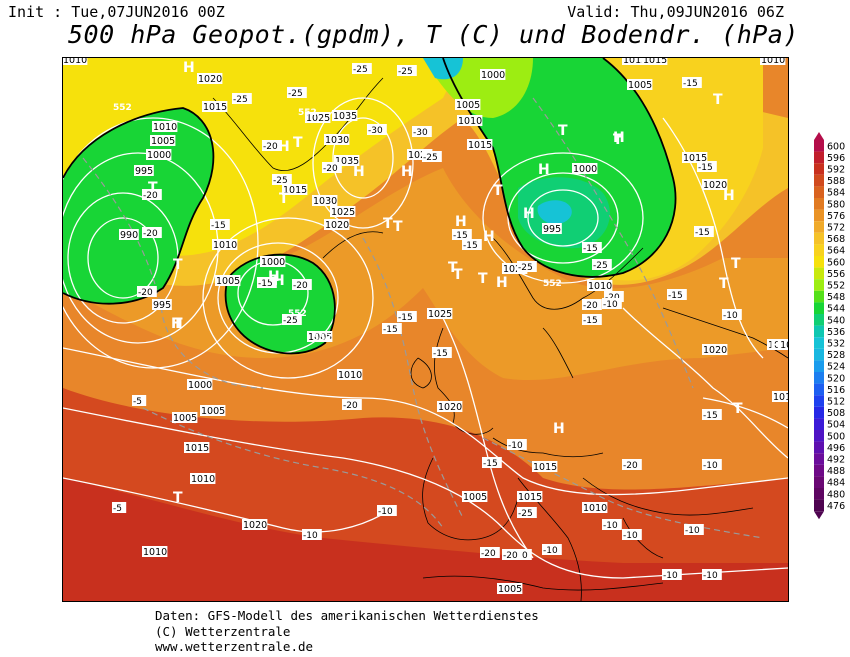  Describe the element at coordinates (138, 206) in the screenshot. I see `low-green-nw` at that location.